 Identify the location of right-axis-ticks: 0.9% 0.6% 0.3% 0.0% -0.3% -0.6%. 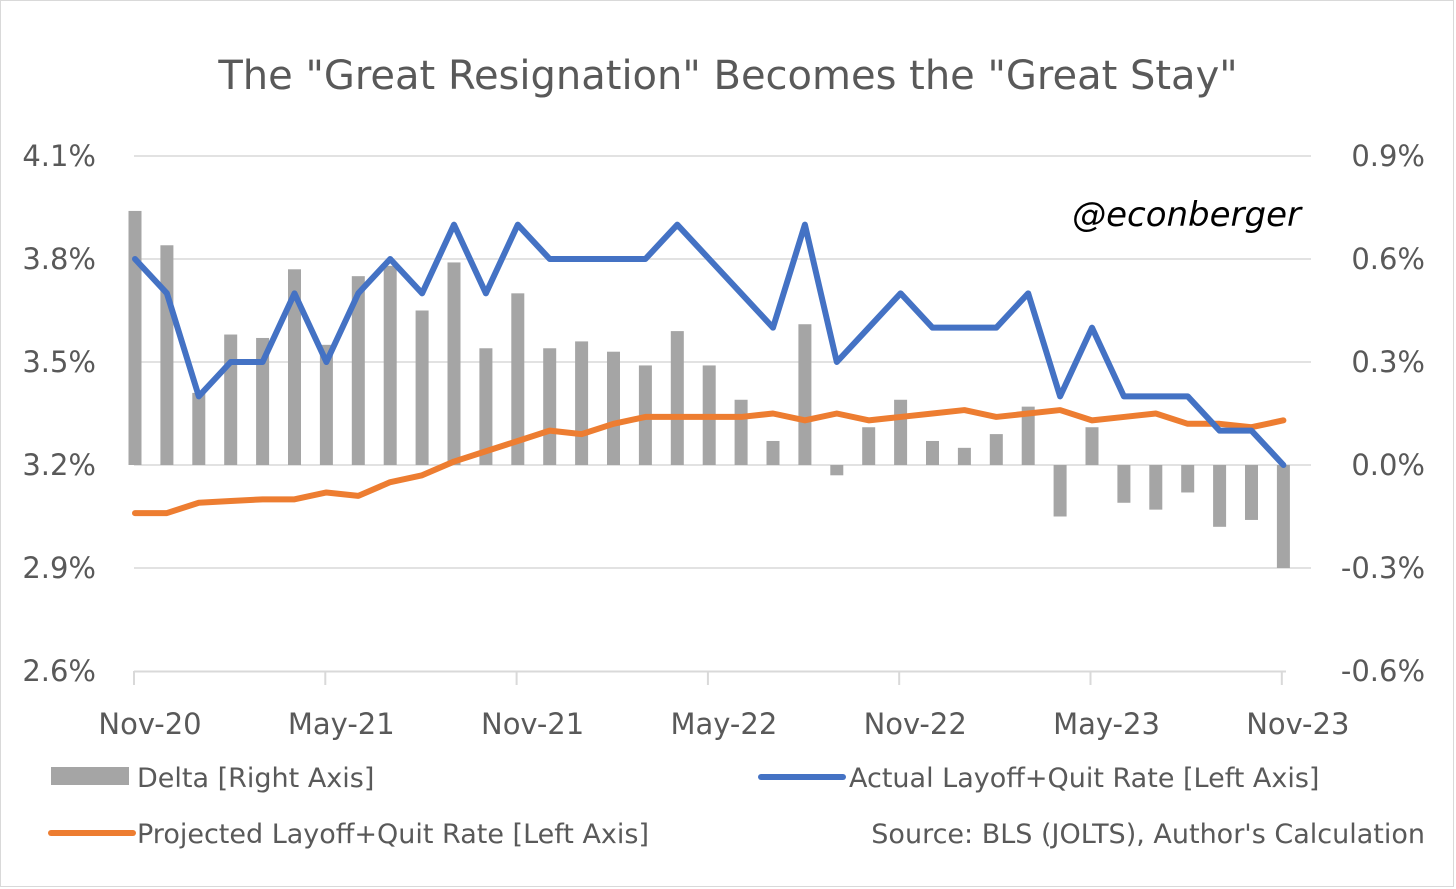
(1383, 413).